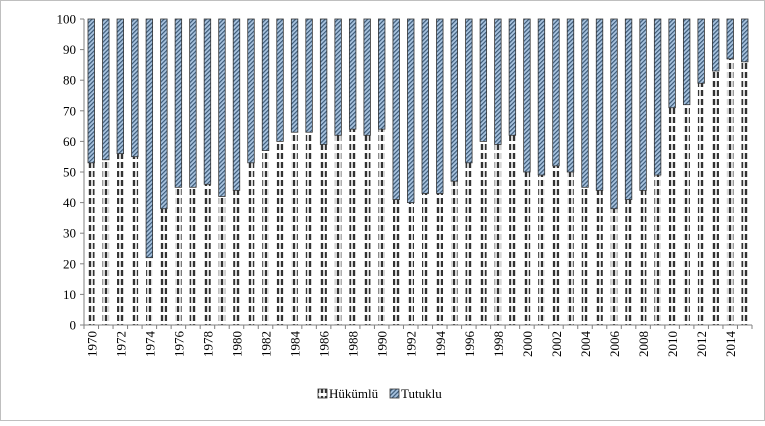  What do you see at coordinates (686, 62) in the screenshot?
I see `bar-segment-tutuklu-2011` at bounding box center [686, 62].